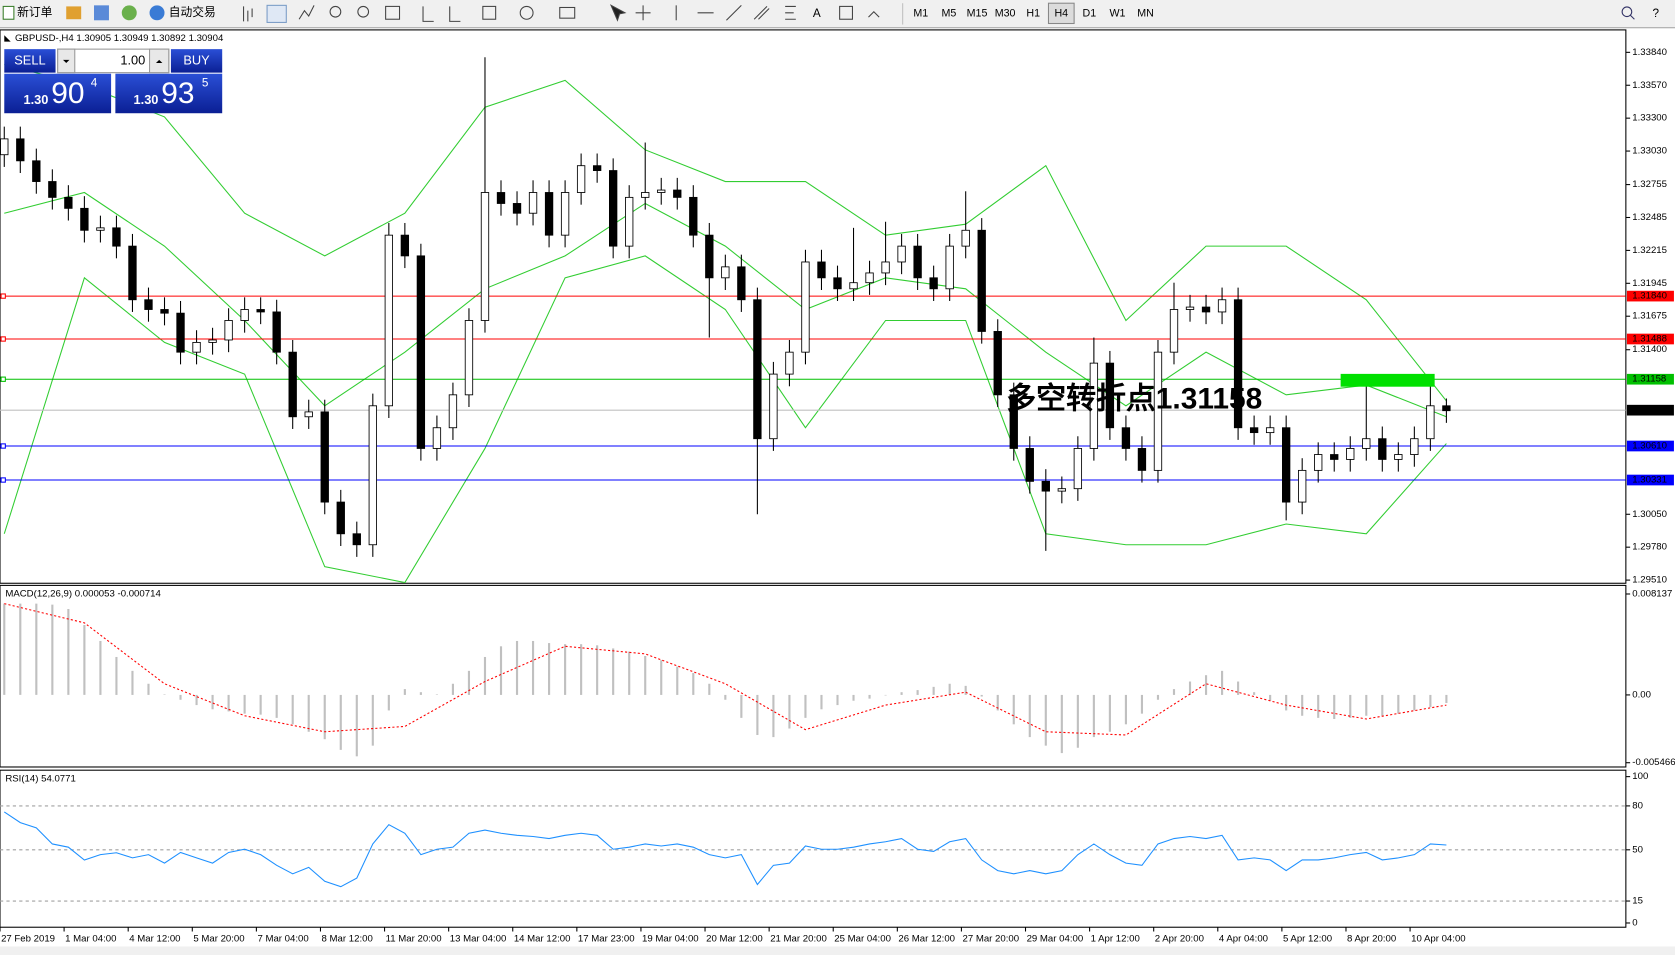  Describe the element at coordinates (177, 93) in the screenshot. I see `ask-big: 93` at that location.